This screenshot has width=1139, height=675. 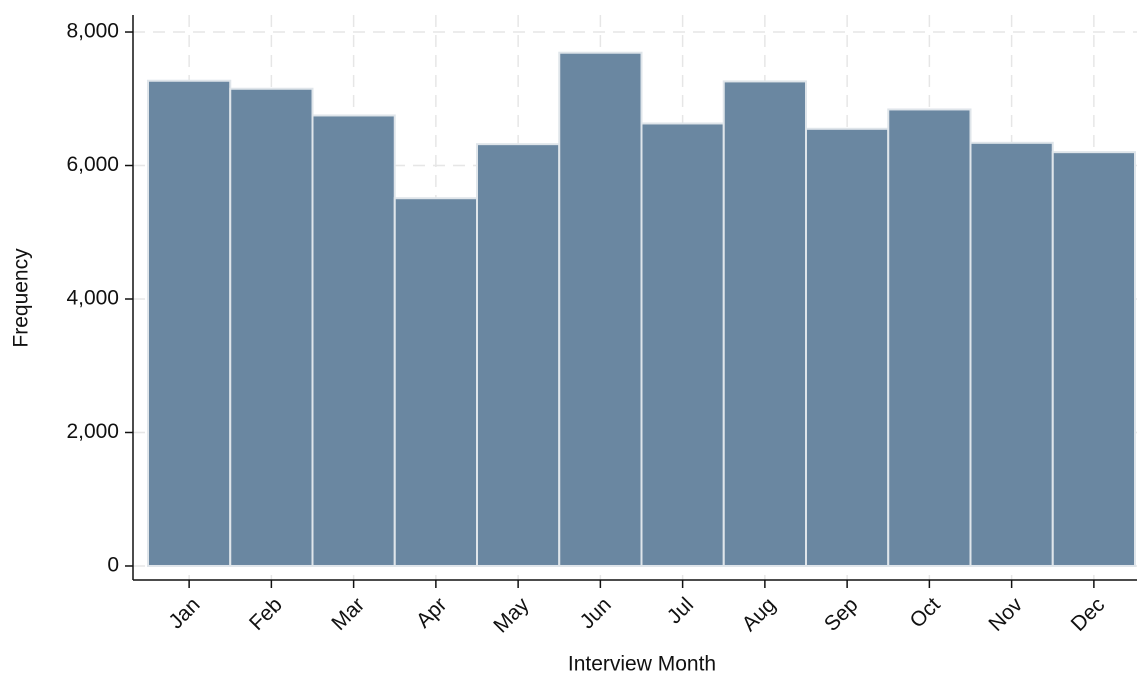 I want to click on y-tick-label: 4,000, so click(x=92, y=298).